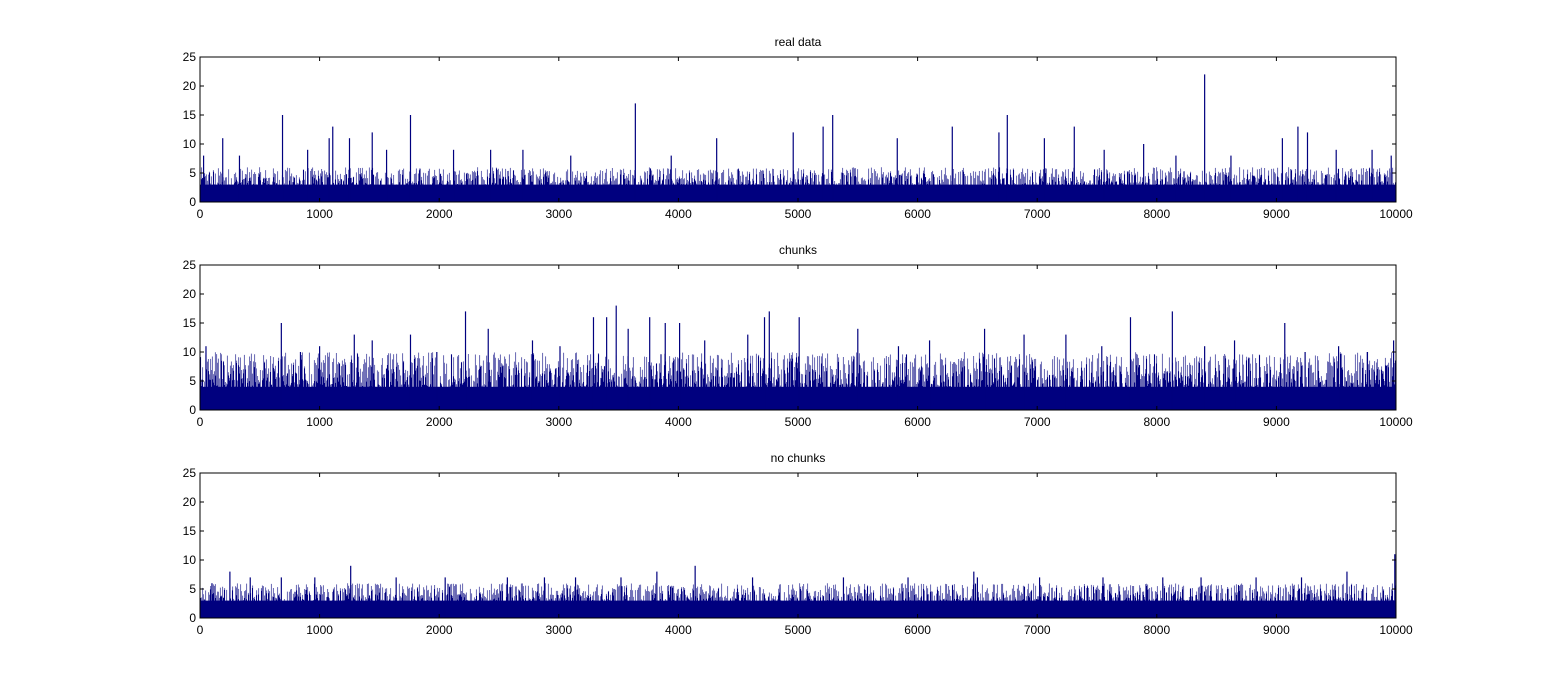 The width and height of the screenshot is (1542, 693). I want to click on bars-no-chunks, so click(798, 600).